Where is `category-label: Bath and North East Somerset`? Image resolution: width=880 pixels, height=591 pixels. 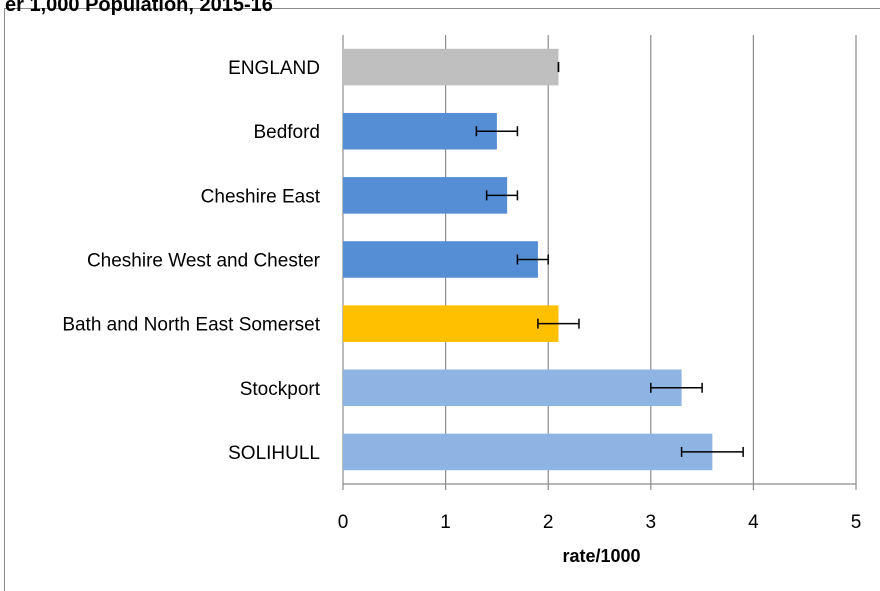
category-label: Bath and North East Somerset is located at coordinates (191, 325).